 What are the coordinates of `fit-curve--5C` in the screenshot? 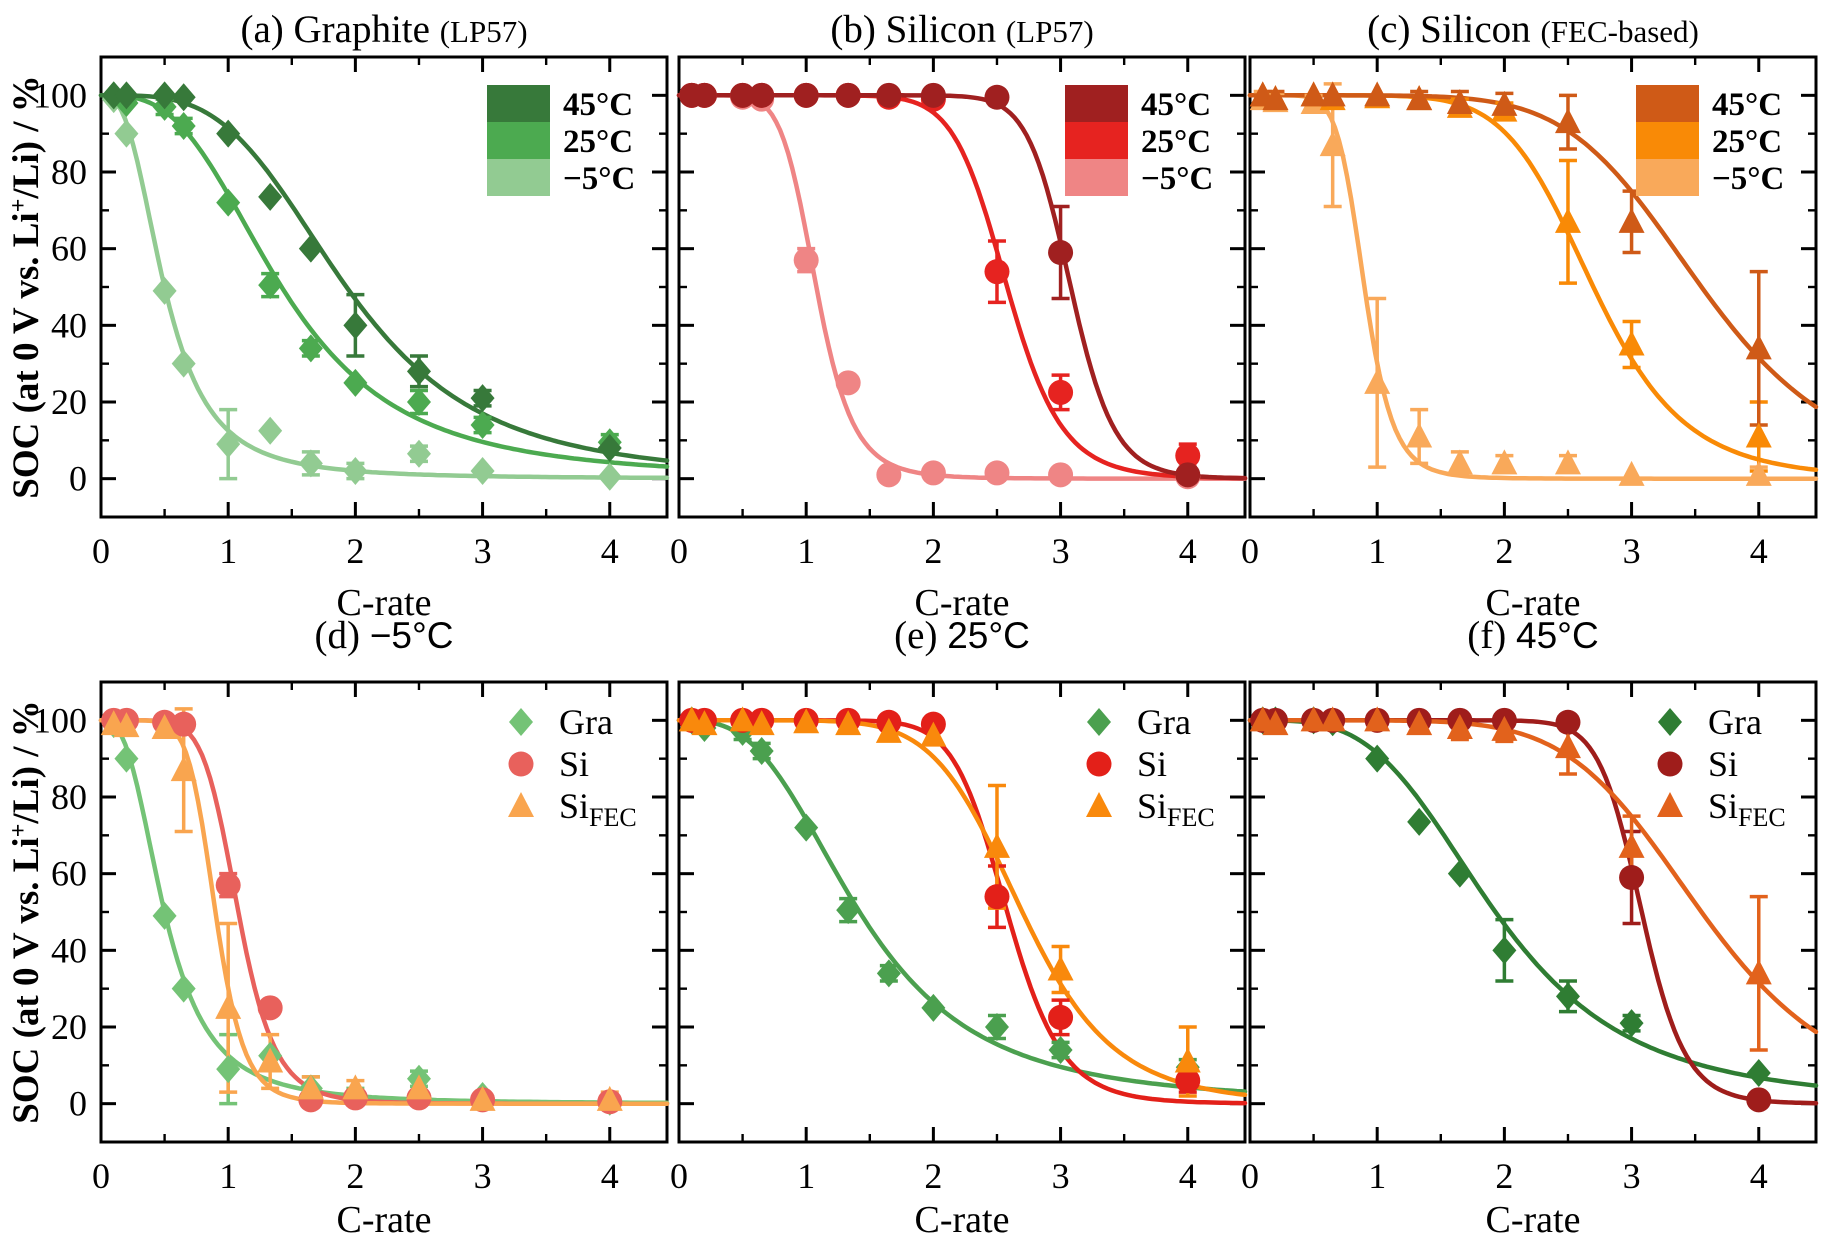 It's located at (1533, 287).